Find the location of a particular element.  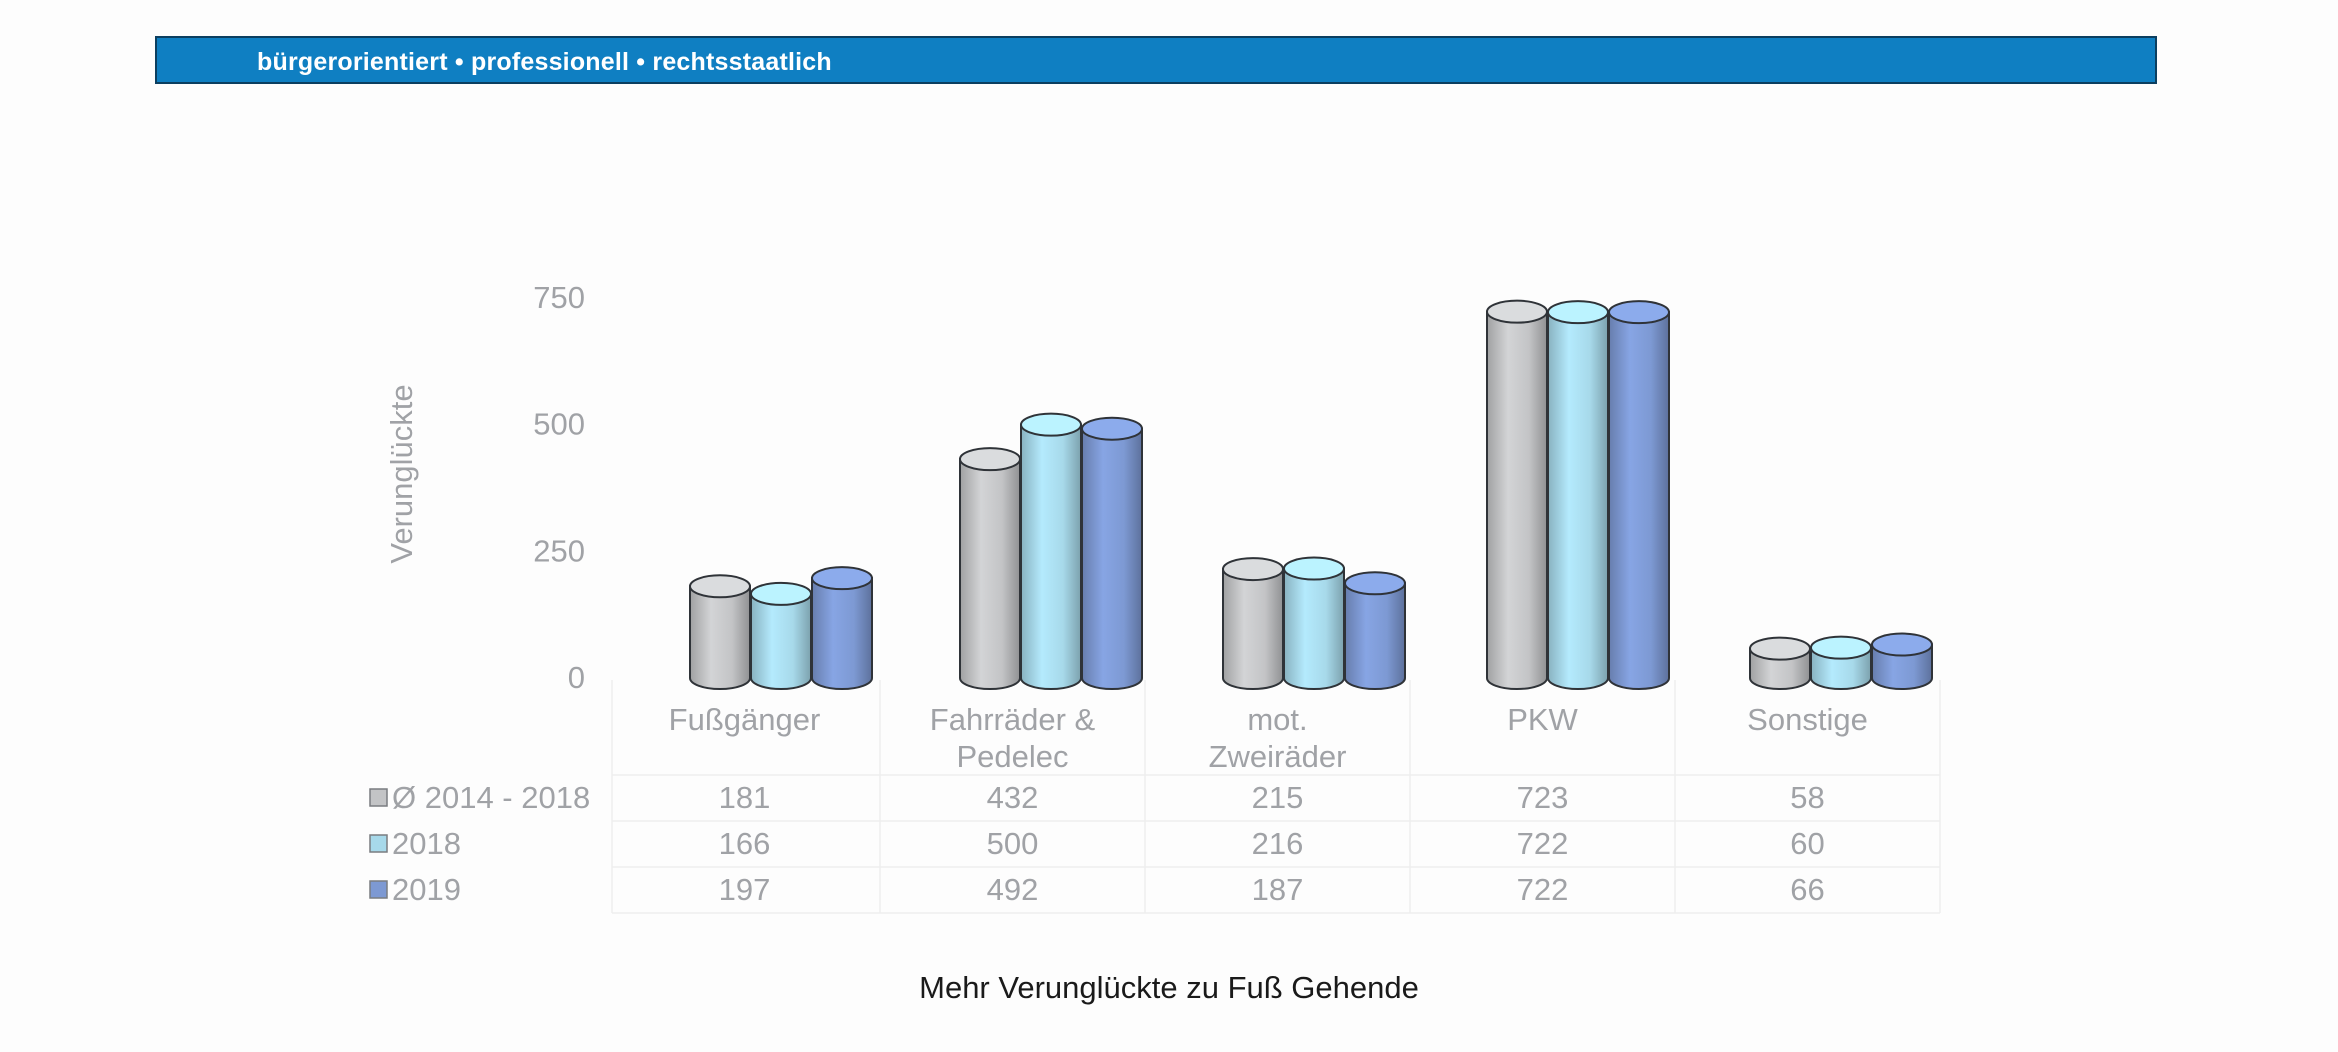

x-category-label: Fußgänger is located at coordinates (745, 719).